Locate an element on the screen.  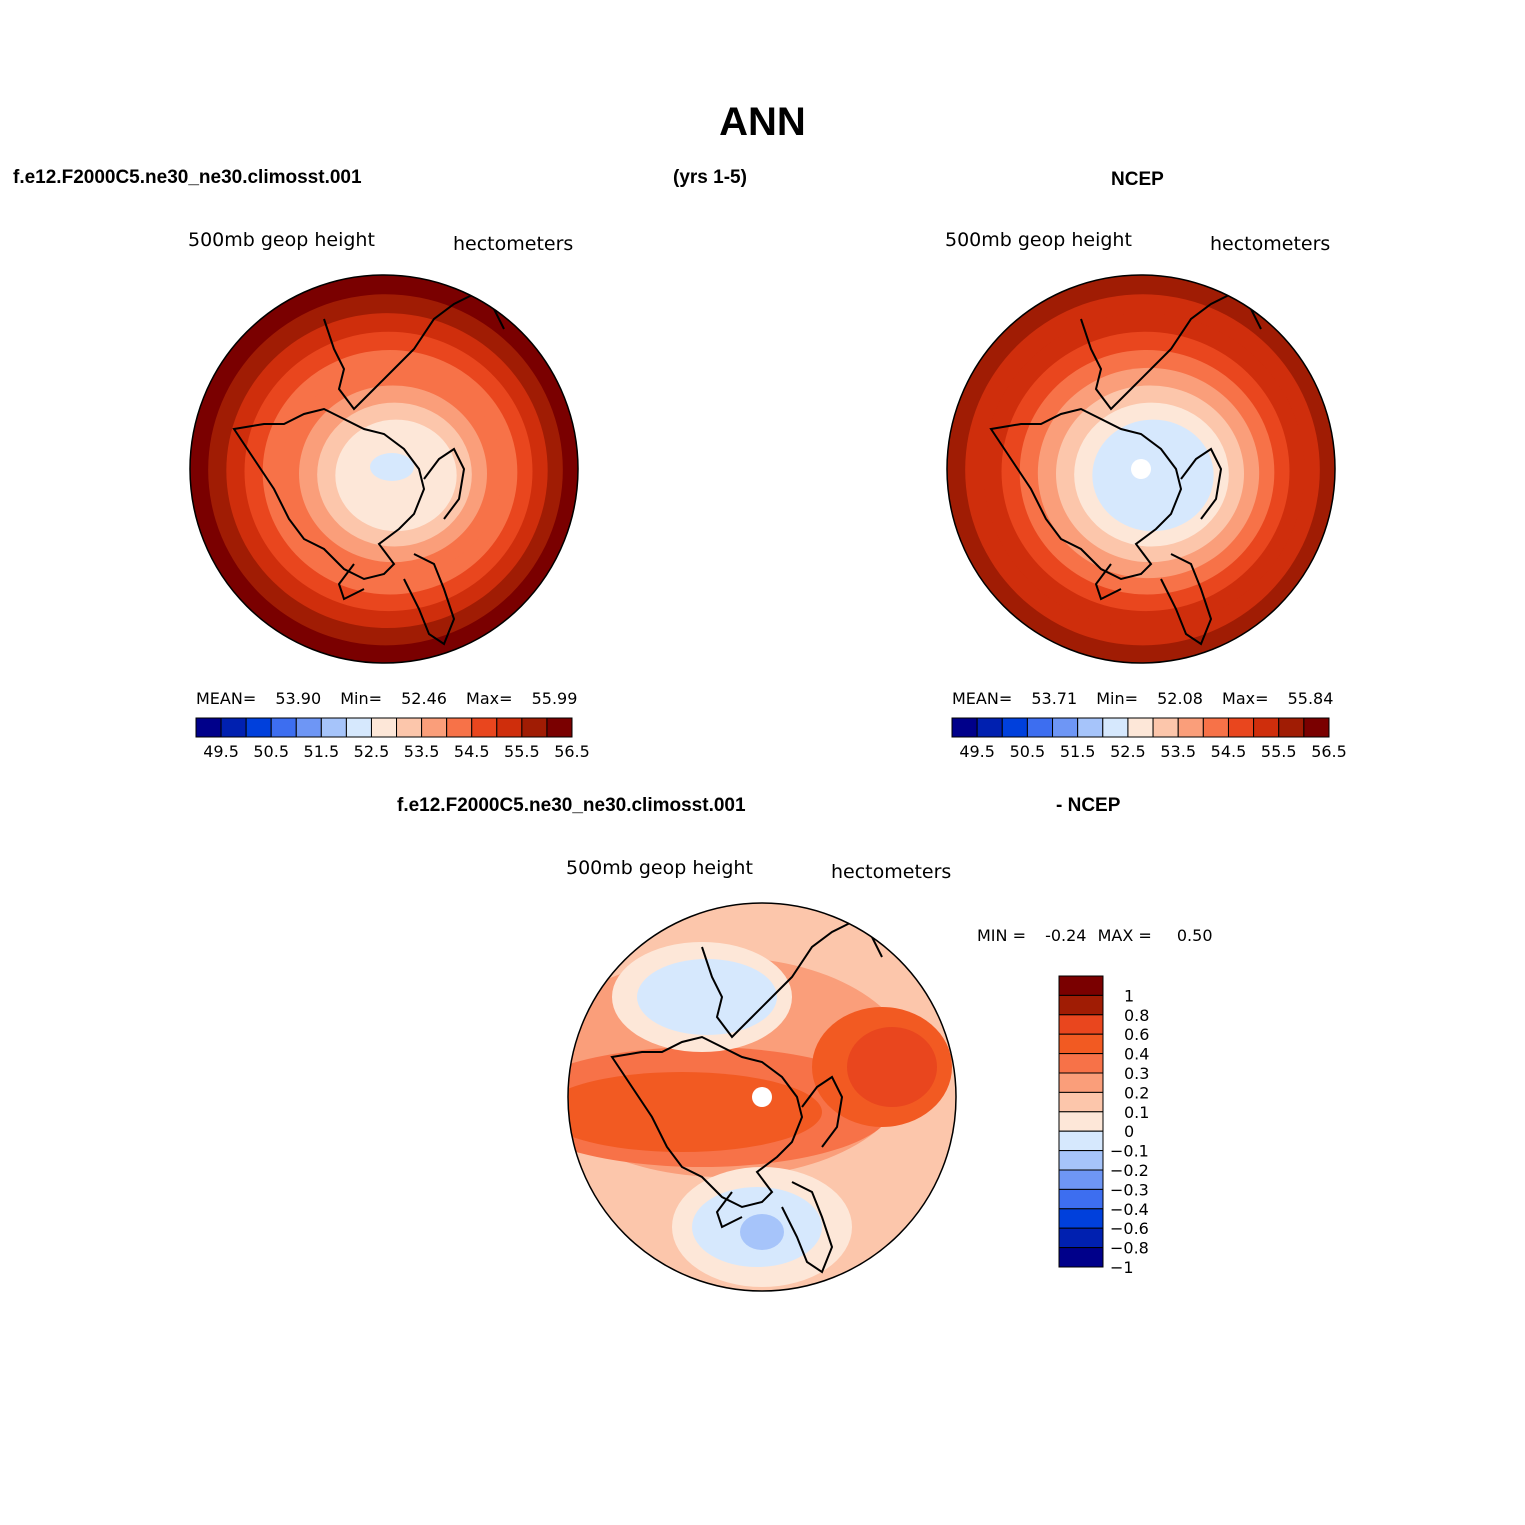
map3-max-label: MAX = is located at coordinates (1124, 935).